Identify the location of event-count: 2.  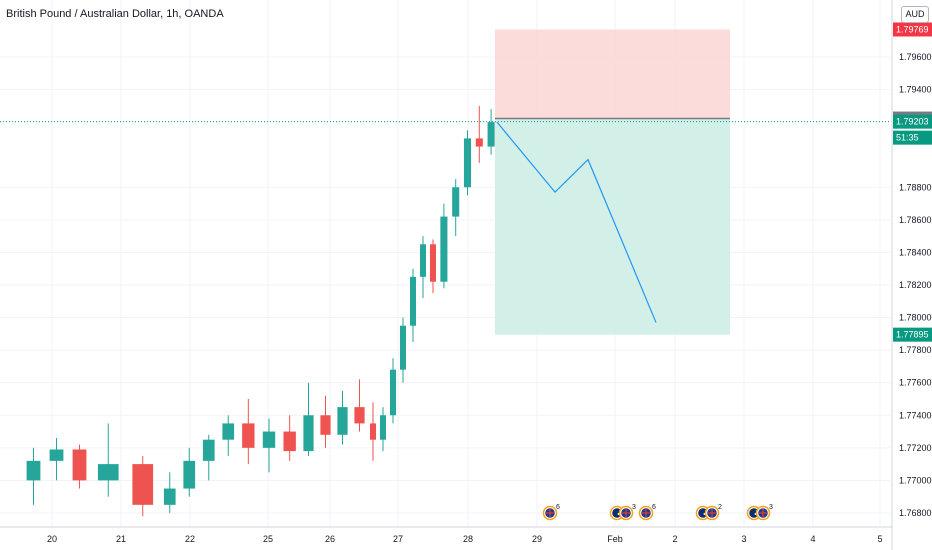
(720, 507).